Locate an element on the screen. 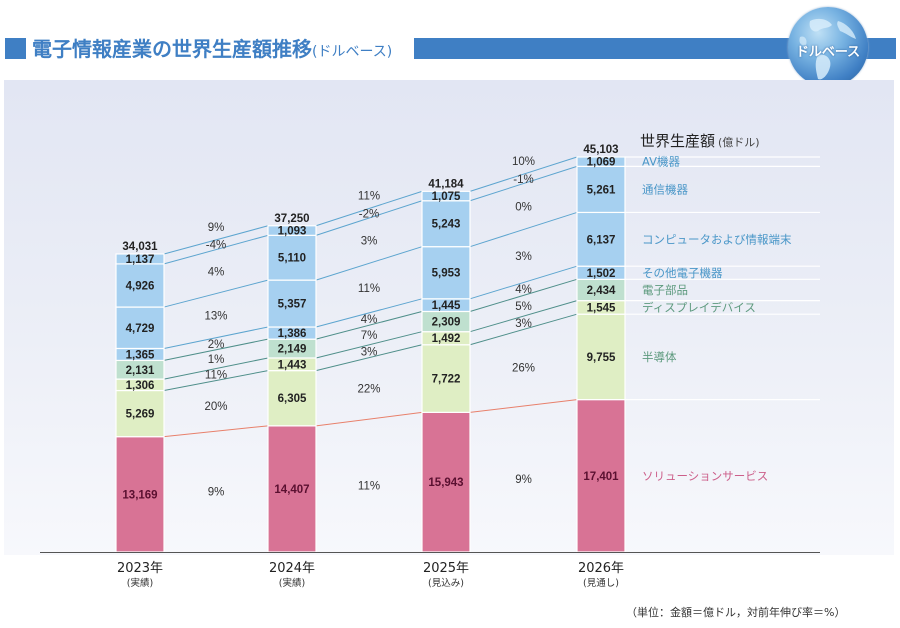 The height and width of the screenshot is (628, 900). segment-value-label: 2,149 is located at coordinates (292, 350).